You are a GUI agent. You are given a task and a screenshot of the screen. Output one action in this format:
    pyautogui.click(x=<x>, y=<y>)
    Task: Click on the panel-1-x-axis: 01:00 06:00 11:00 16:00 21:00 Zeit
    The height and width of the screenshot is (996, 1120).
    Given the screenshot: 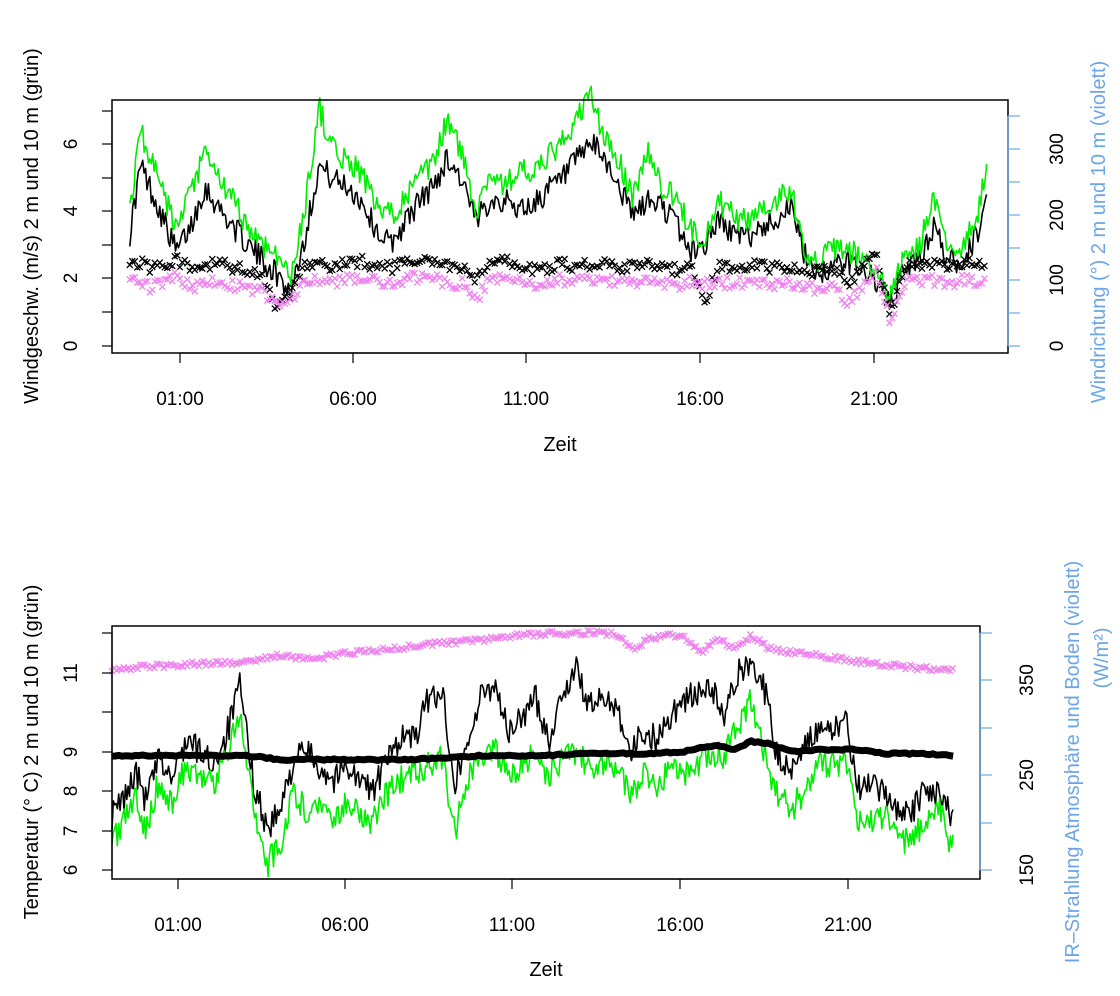 What is the action you would take?
    pyautogui.click(x=527, y=404)
    